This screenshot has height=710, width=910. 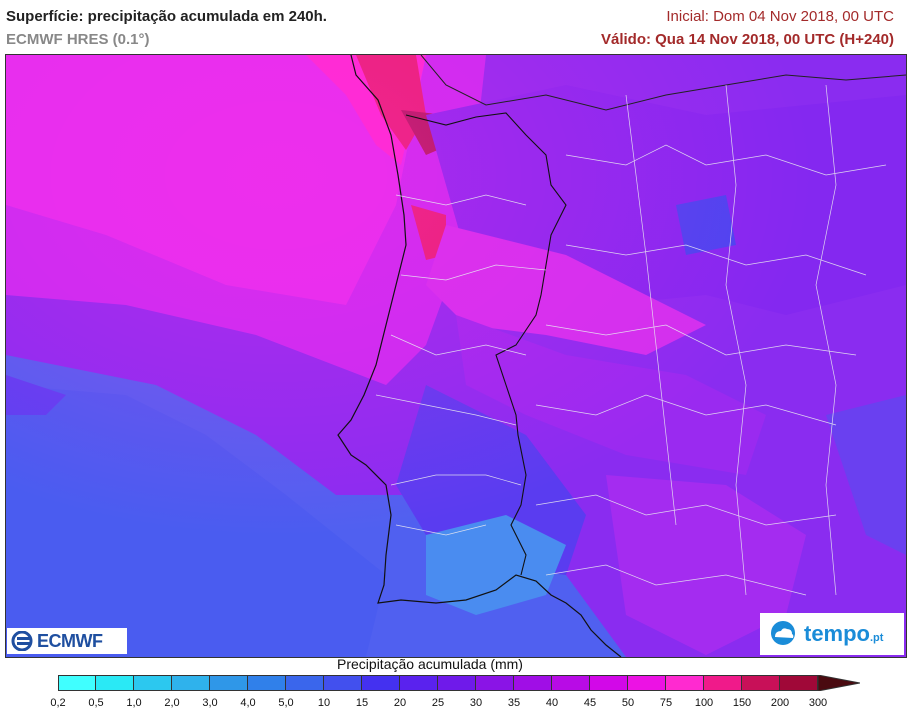 What do you see at coordinates (628, 703) in the screenshot?
I see `colorbar-tick-label: 50` at bounding box center [628, 703].